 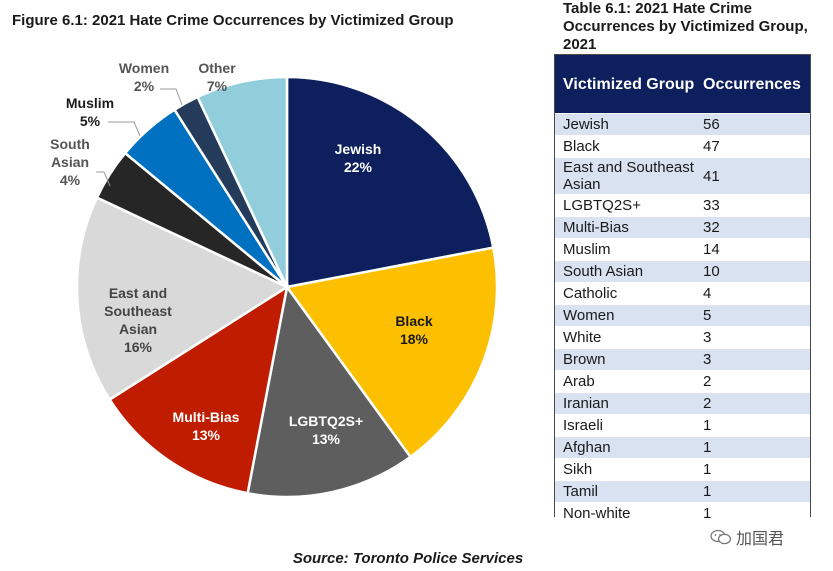 I want to click on cell-occurrences: 32, so click(x=752, y=227).